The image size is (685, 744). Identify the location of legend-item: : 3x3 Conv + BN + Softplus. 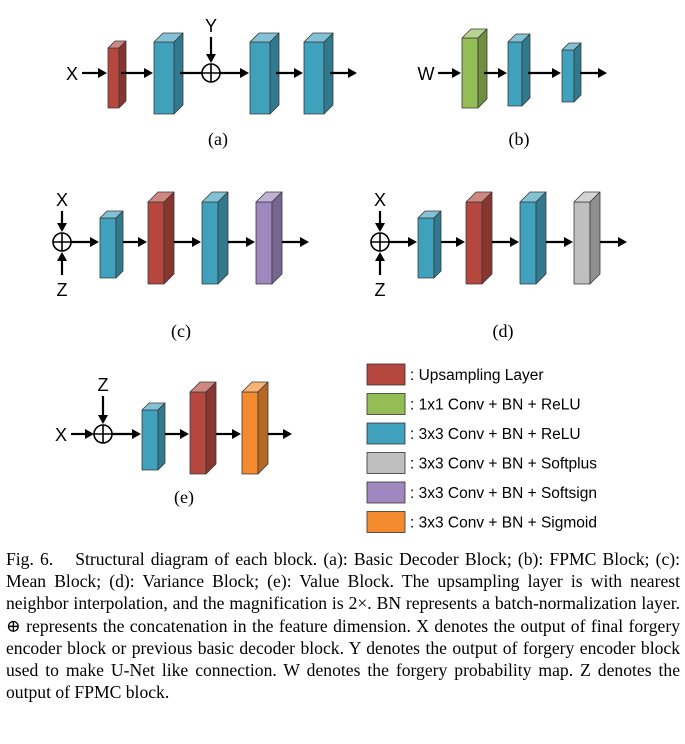
(481, 463).